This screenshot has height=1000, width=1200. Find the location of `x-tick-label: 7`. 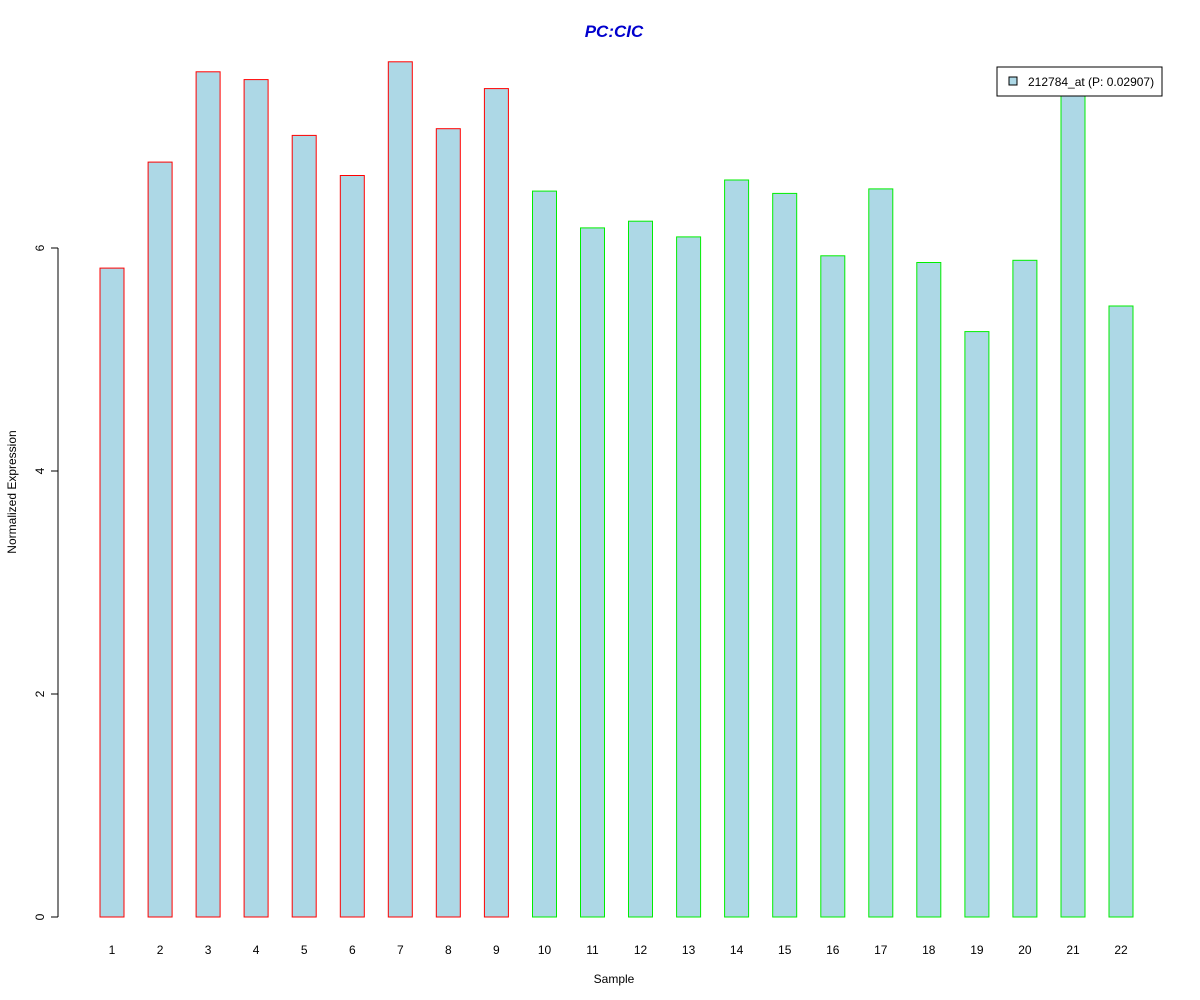

x-tick-label: 7 is located at coordinates (400, 950).